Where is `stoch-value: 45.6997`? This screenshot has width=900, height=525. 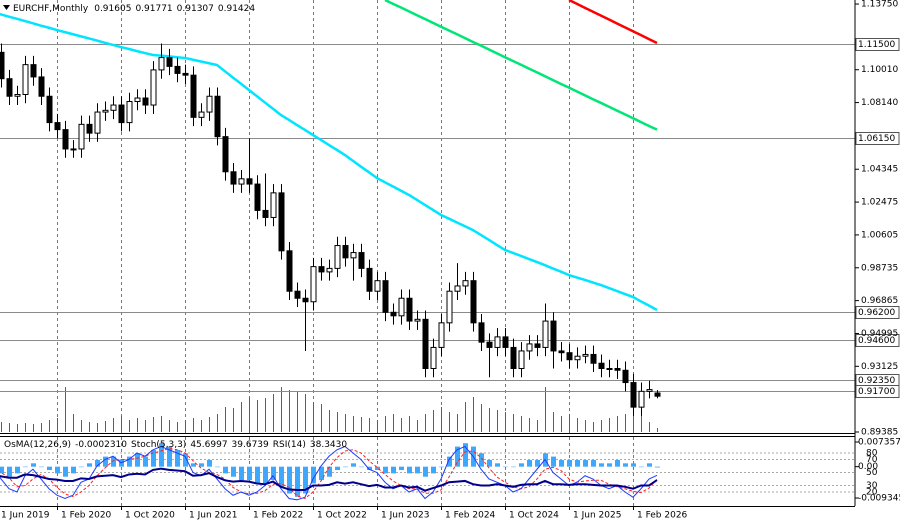
stoch-value: 45.6997 is located at coordinates (208, 445).